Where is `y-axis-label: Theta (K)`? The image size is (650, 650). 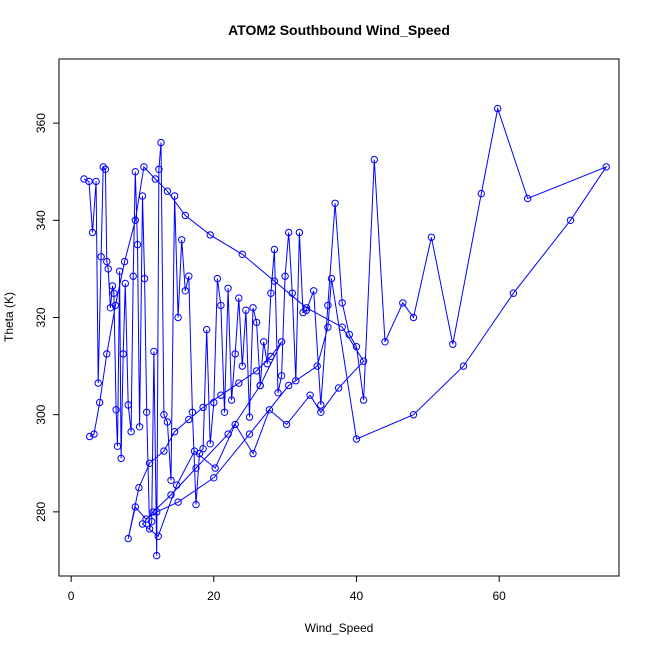 y-axis-label: Theta (K) is located at coordinates (9, 317).